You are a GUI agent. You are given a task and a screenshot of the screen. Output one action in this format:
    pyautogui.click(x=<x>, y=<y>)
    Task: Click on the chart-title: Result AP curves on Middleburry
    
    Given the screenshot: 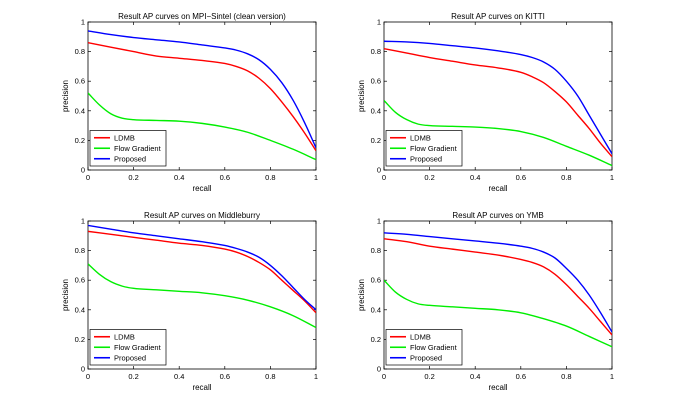 What is the action you would take?
    pyautogui.click(x=202, y=215)
    